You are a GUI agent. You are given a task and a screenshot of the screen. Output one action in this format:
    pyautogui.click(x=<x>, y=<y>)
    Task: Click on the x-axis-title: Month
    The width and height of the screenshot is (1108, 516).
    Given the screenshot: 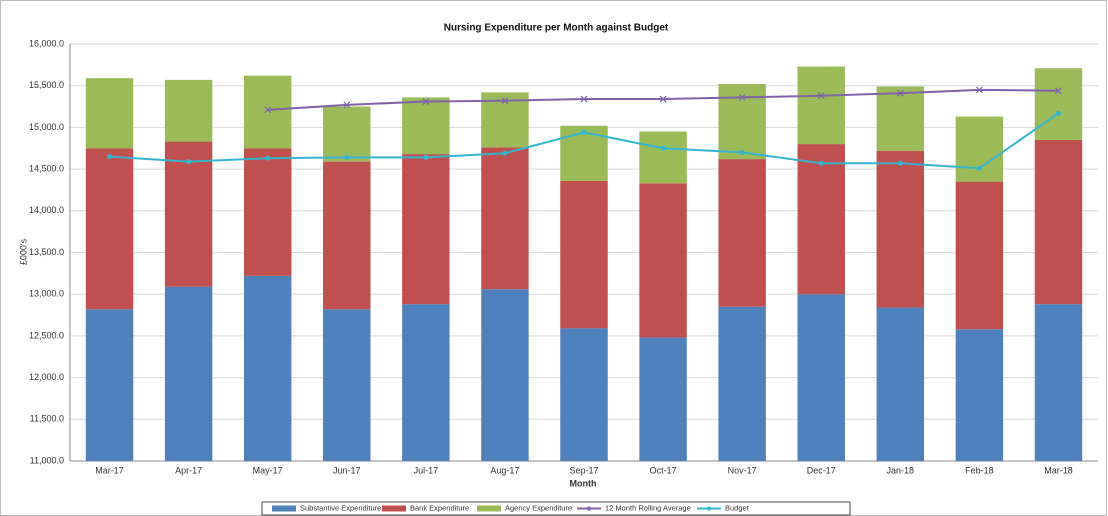 What is the action you would take?
    pyautogui.click(x=583, y=483)
    